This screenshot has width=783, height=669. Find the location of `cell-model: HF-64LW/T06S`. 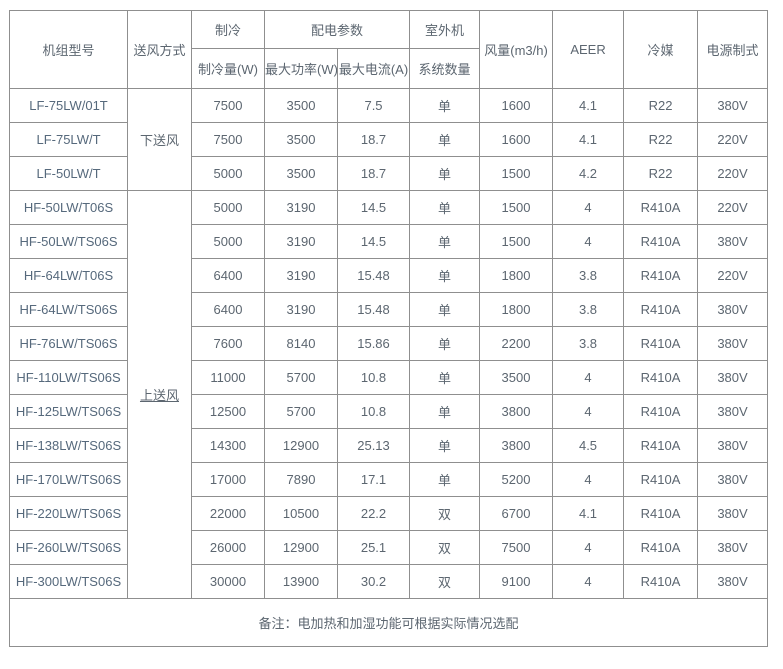

cell-model: HF-64LW/T06S is located at coordinates (68, 275).